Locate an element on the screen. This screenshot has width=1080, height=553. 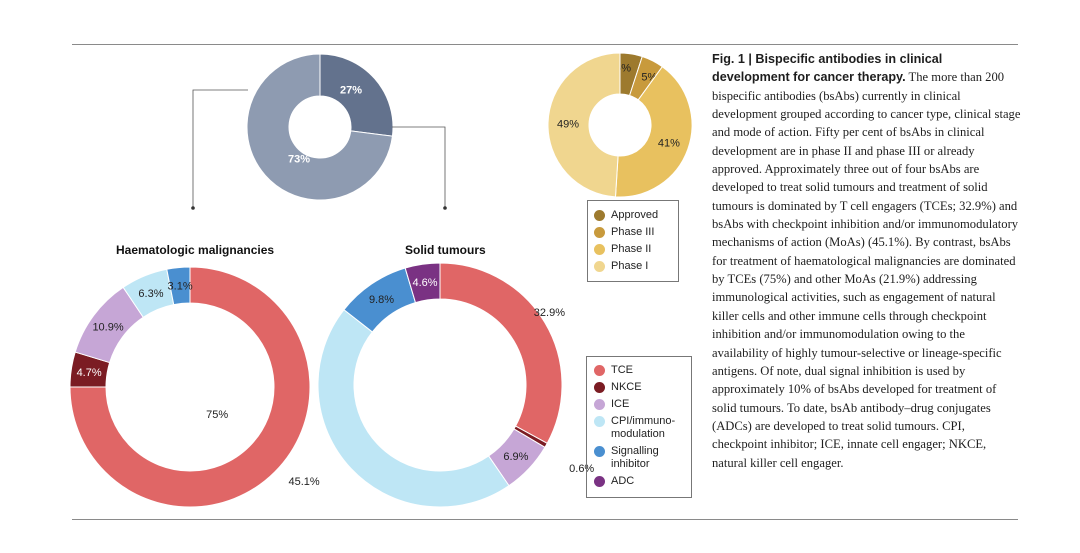
moa-legend-label: NKCE is located at coordinates (626, 387).